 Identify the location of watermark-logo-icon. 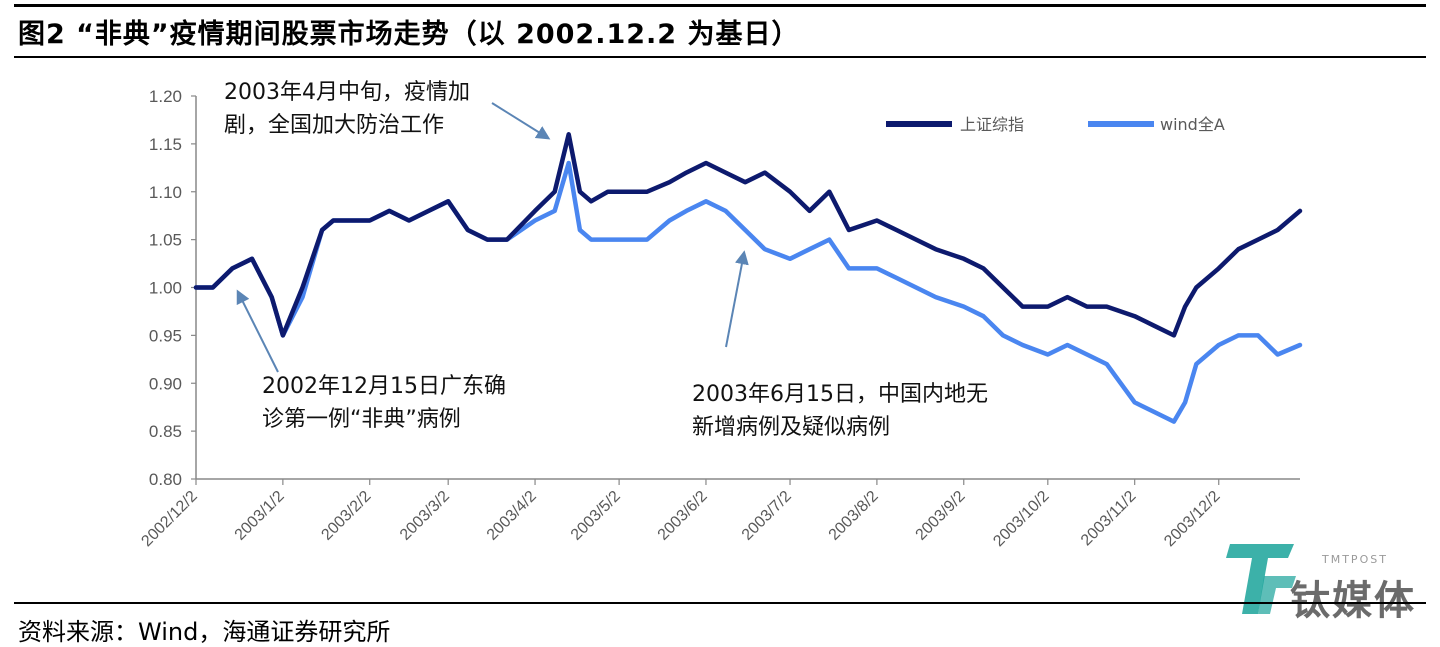
(1261, 579).